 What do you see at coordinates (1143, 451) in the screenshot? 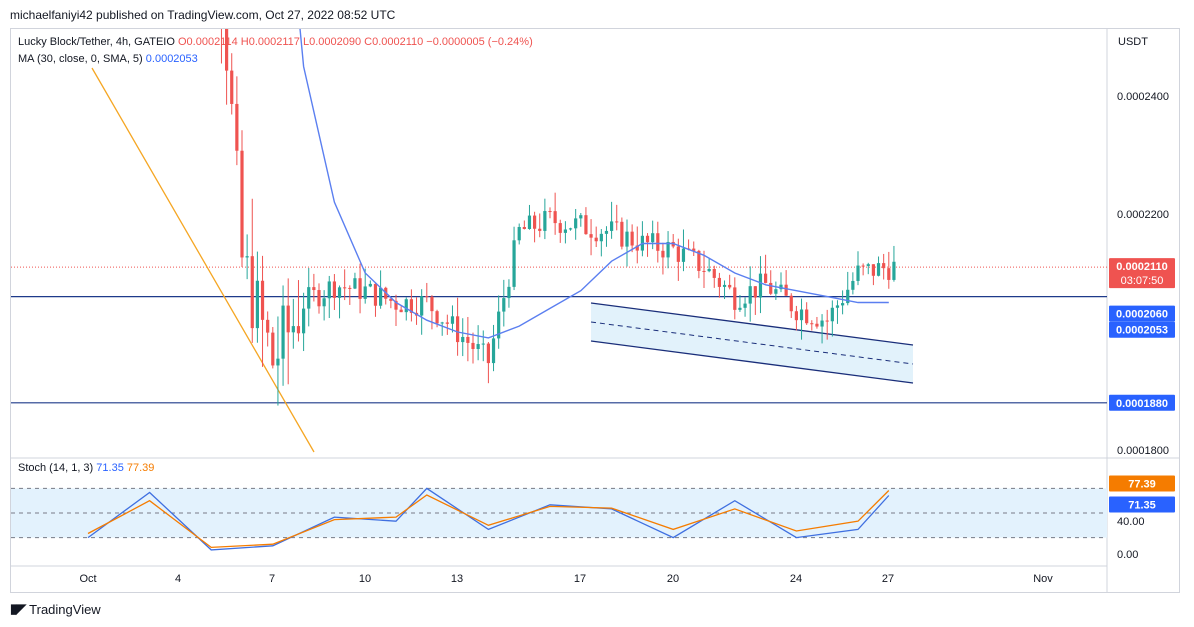
I see `price-tick-label: 0.0001800` at bounding box center [1143, 451].